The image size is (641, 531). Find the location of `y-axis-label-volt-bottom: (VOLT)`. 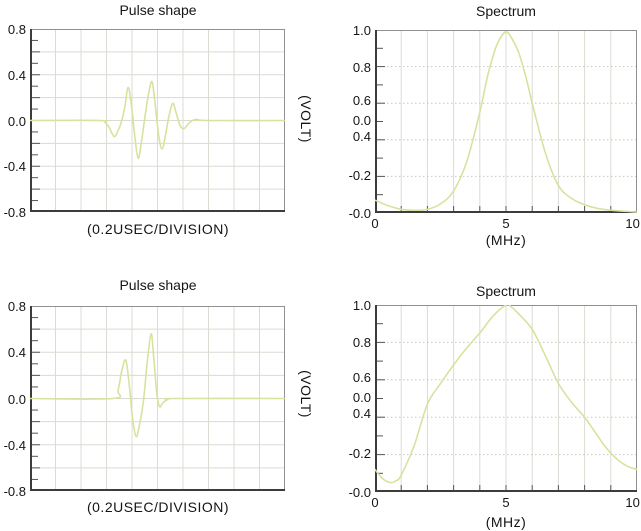

y-axis-label-volt-bottom: (VOLT) is located at coordinates (306, 394).